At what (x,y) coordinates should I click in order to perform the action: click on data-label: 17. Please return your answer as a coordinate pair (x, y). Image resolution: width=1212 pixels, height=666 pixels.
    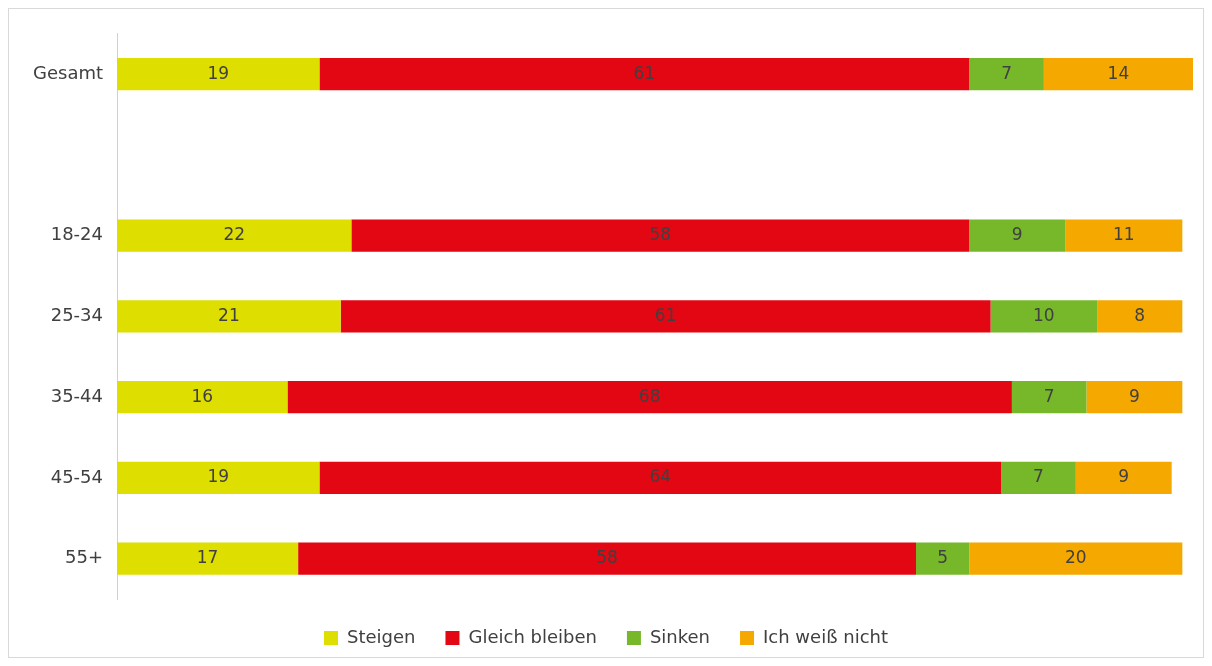
    Looking at the image, I should click on (207, 557).